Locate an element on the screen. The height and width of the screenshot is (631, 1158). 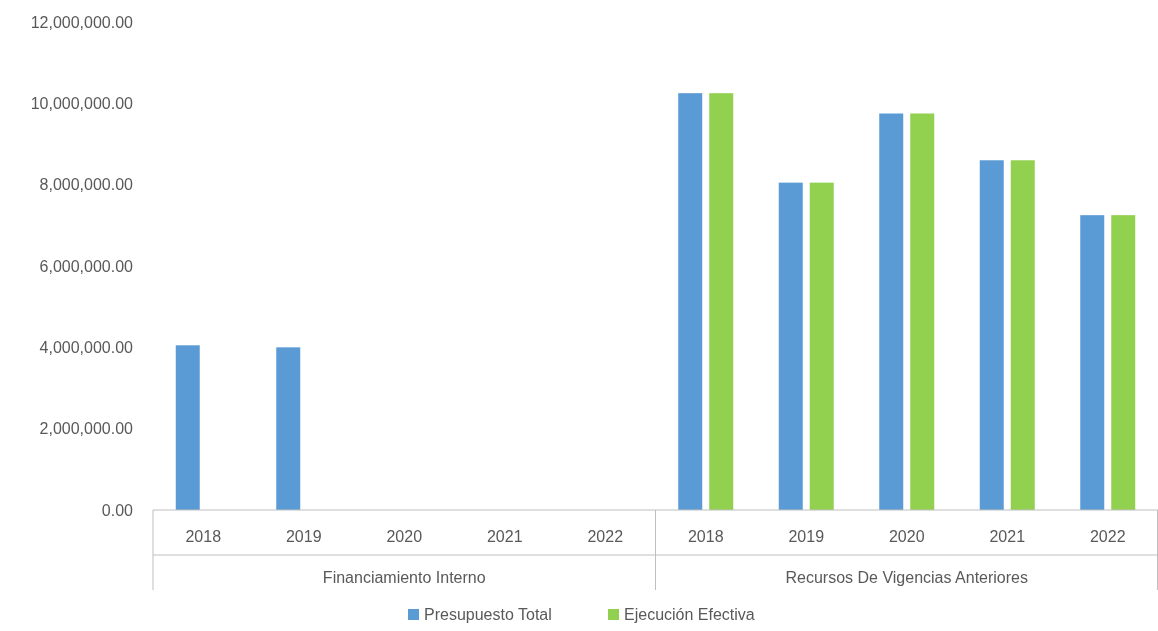
y-tick-label: 10,000,000.00 is located at coordinates (82, 103).